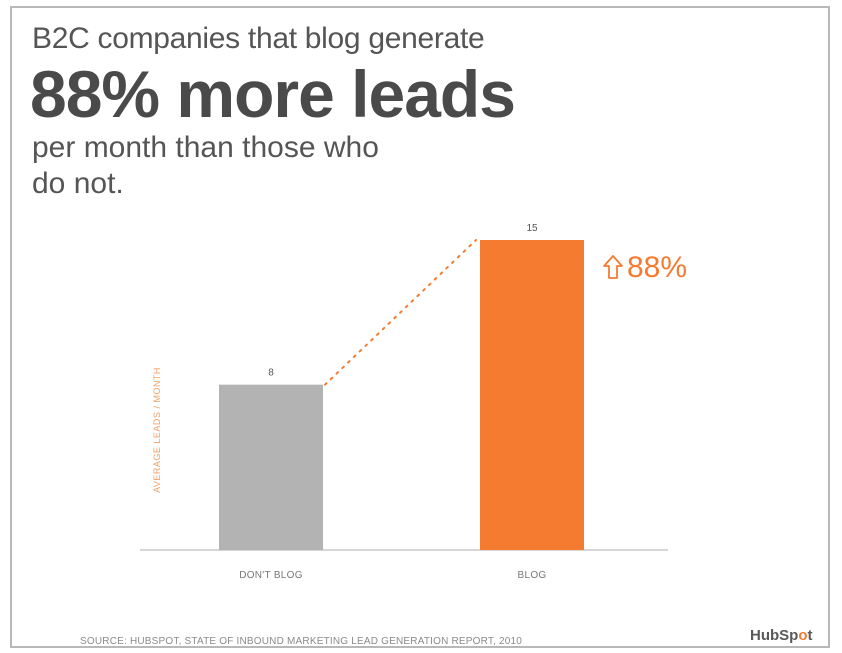 Image resolution: width=842 pixels, height=653 pixels. Describe the element at coordinates (532, 228) in the screenshot. I see `bar-value-label-1: 15` at that location.